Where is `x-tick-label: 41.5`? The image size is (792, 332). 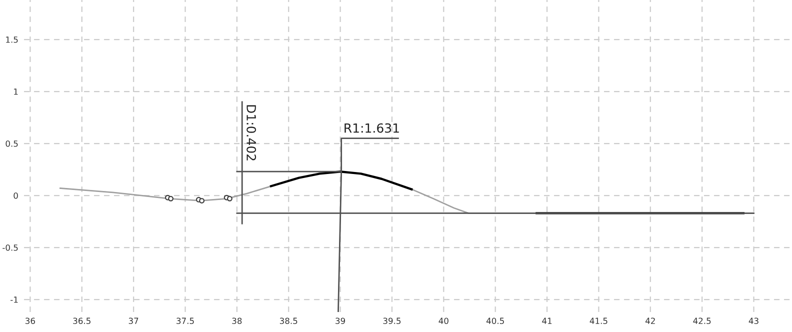 x-tick-label: 41.5 is located at coordinates (599, 321).